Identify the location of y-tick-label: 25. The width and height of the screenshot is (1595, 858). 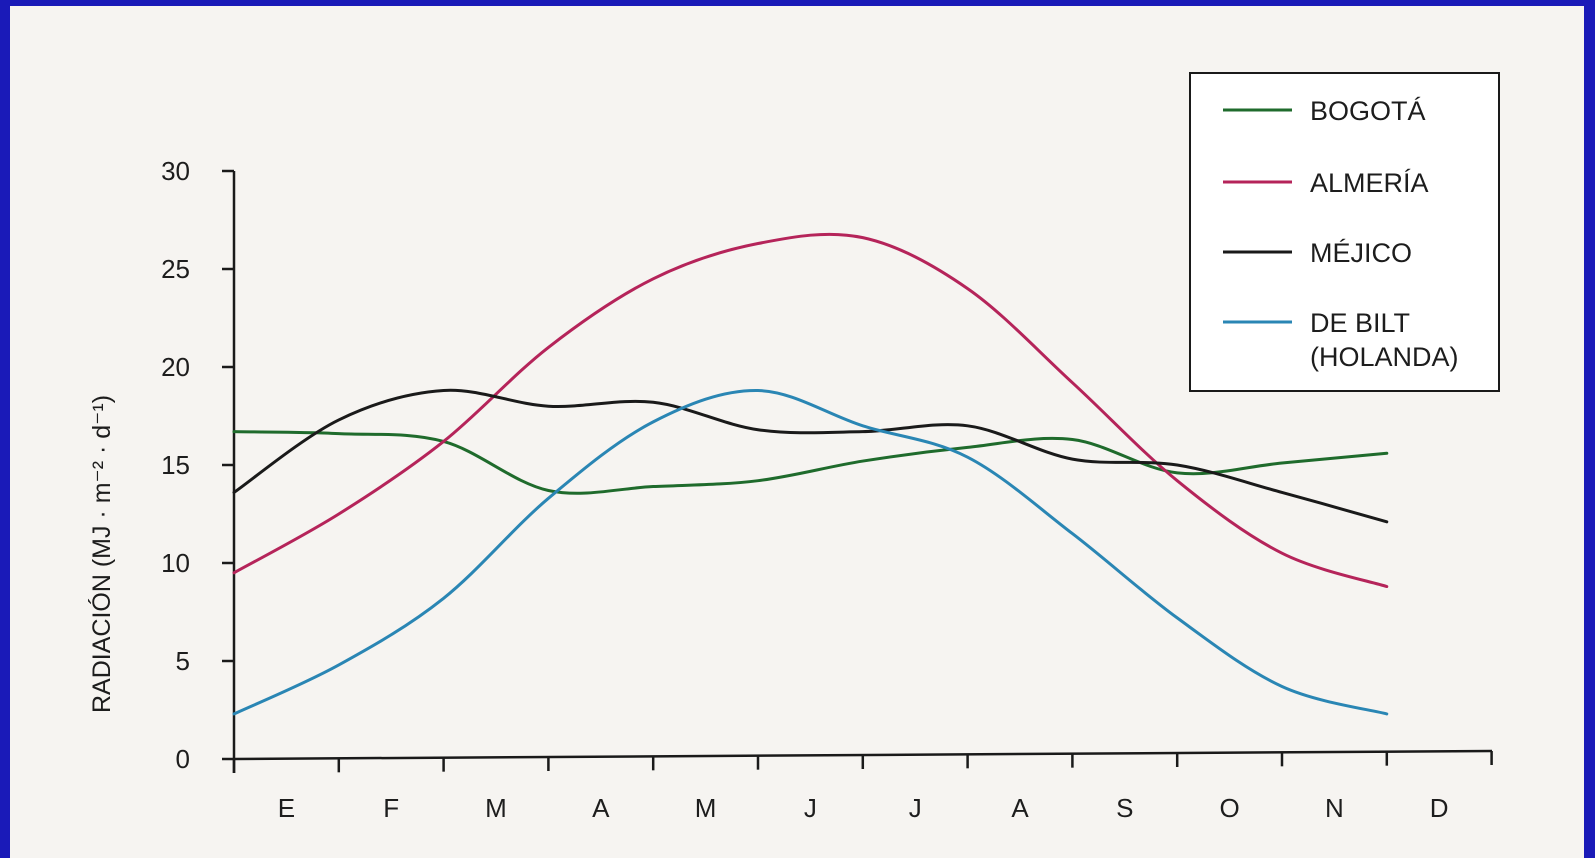
(175, 269).